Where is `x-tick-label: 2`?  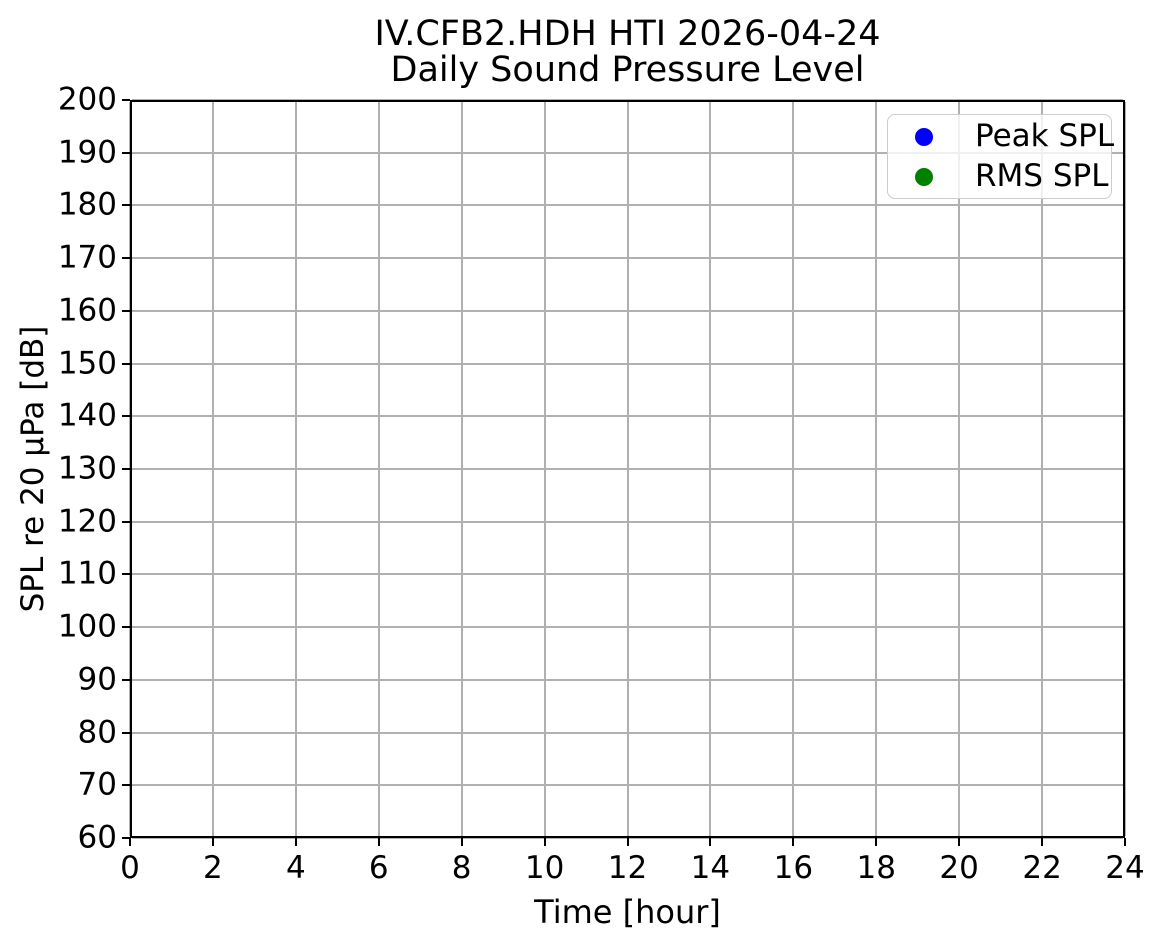
x-tick-label: 2 is located at coordinates (213, 868).